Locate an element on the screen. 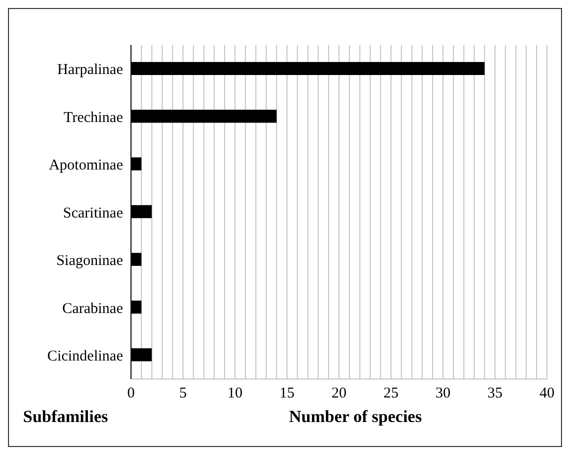  y-axis-title: Subfamilies is located at coordinates (65, 417).